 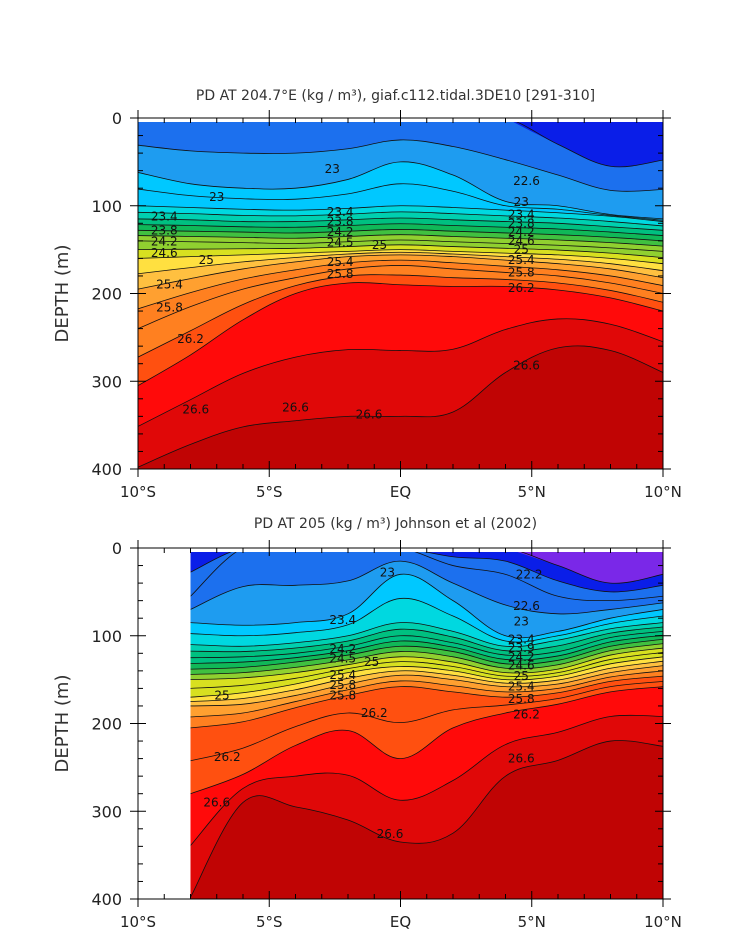 What do you see at coordinates (106, 899) in the screenshot?
I see `y-tick-label: 400` at bounding box center [106, 899].